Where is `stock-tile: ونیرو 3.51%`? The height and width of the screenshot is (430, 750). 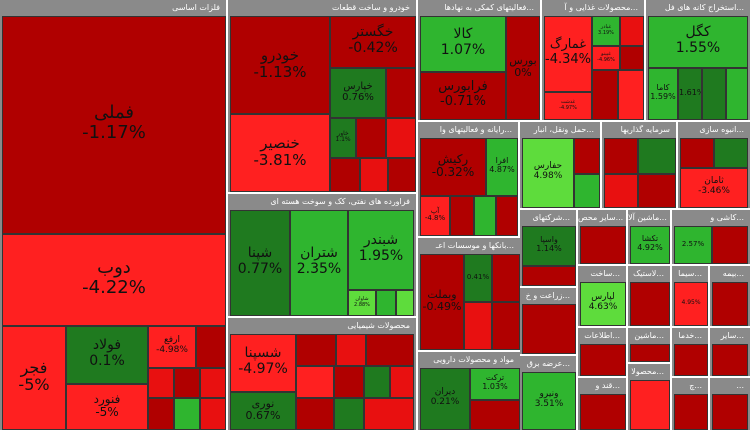 stock-tile: ونیرو 3.51% is located at coordinates (549, 401).